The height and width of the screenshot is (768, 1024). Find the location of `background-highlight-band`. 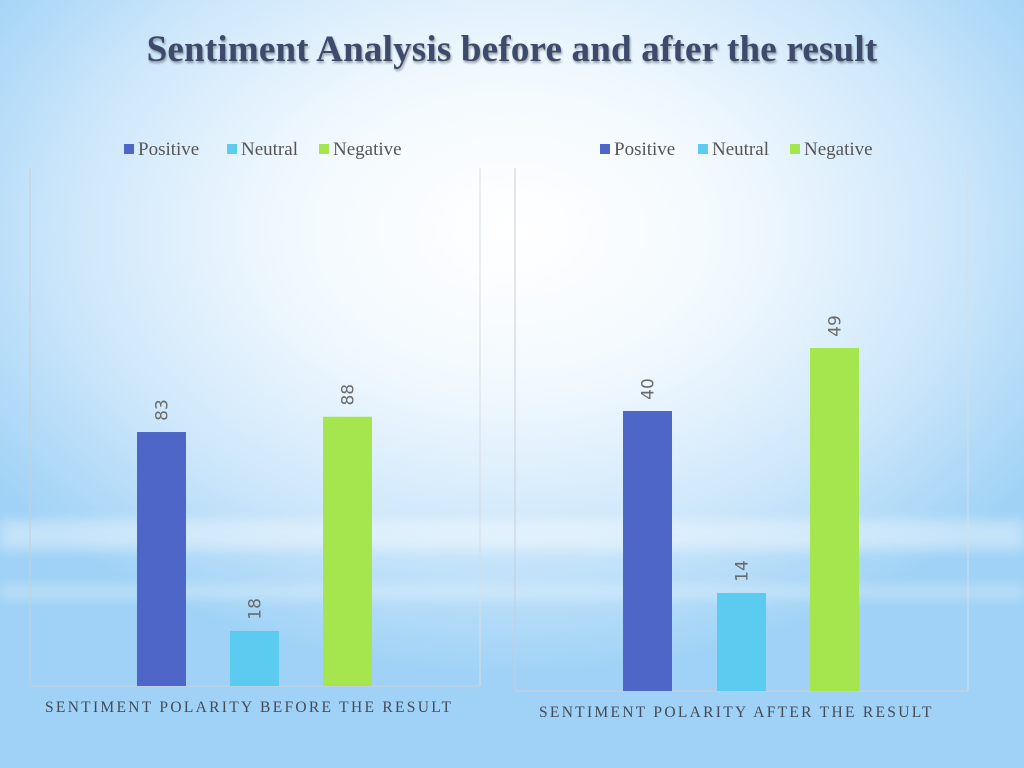

background-highlight-band is located at coordinates (512, 592).